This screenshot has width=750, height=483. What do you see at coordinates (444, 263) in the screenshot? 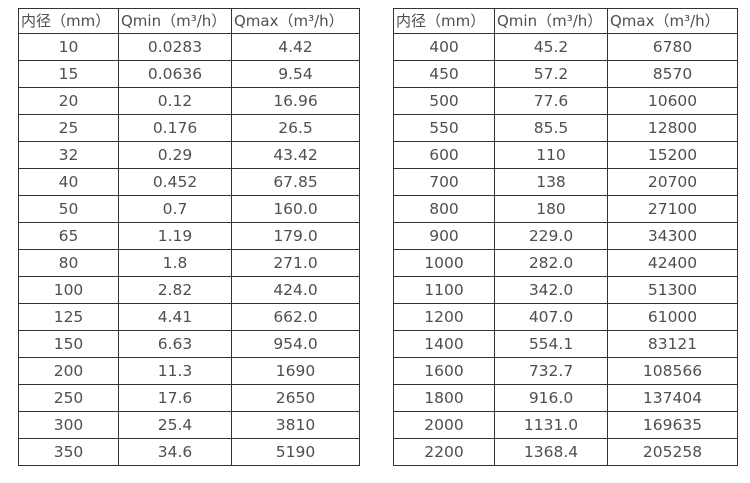
I see `table-cell: 1000` at bounding box center [444, 263].